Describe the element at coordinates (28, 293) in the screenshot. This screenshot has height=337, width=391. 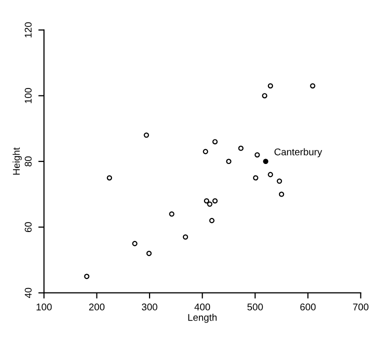
I see `y-tick-label: 40` at that location.